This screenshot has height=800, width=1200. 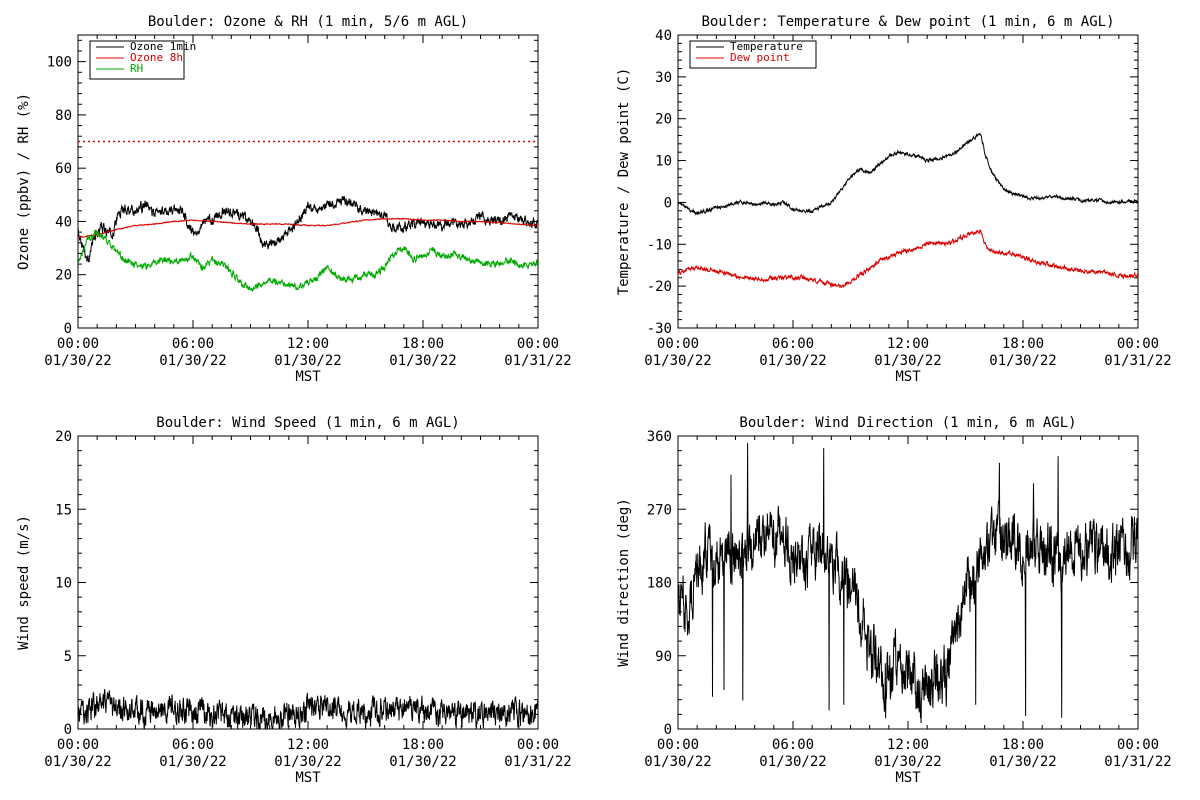 What do you see at coordinates (24, 582) in the screenshot?
I see `y-axis-label: Wind speed (m/s)` at bounding box center [24, 582].